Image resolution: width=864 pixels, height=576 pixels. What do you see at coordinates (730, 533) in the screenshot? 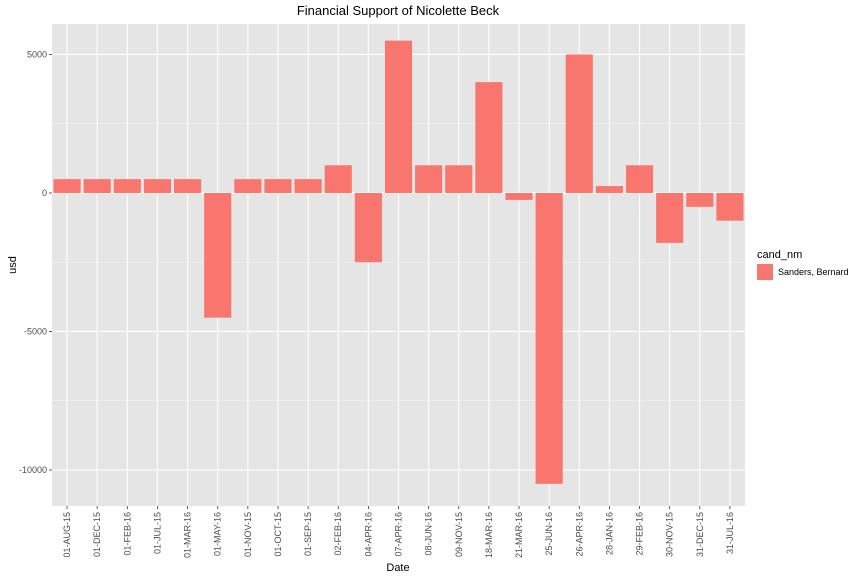
I see `x-tick-label: 31-JUL-16` at bounding box center [730, 533].